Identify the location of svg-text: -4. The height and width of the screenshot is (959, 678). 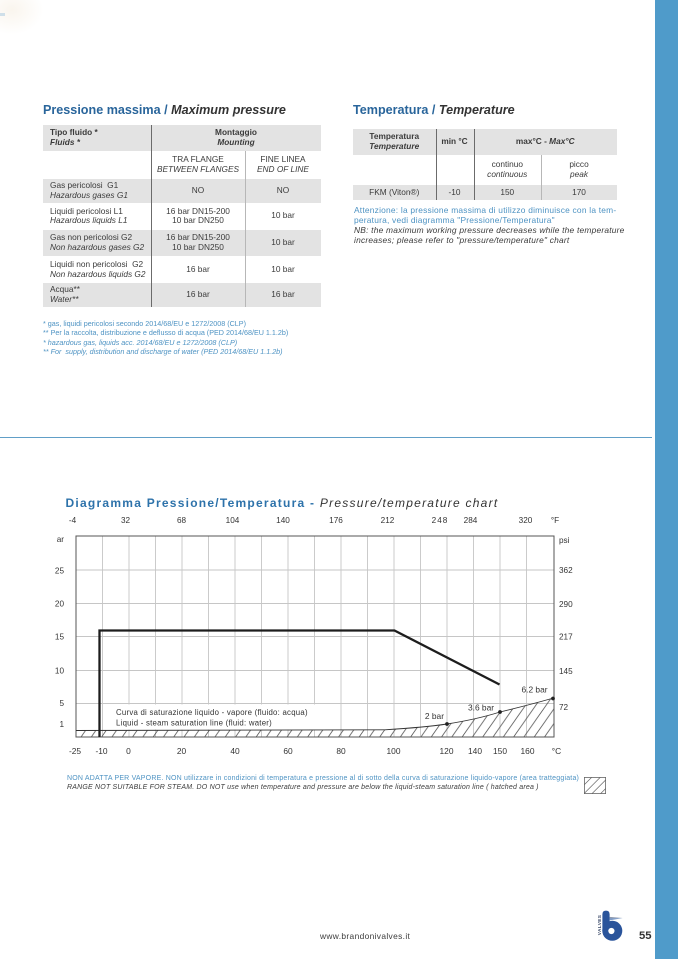
(73, 520).